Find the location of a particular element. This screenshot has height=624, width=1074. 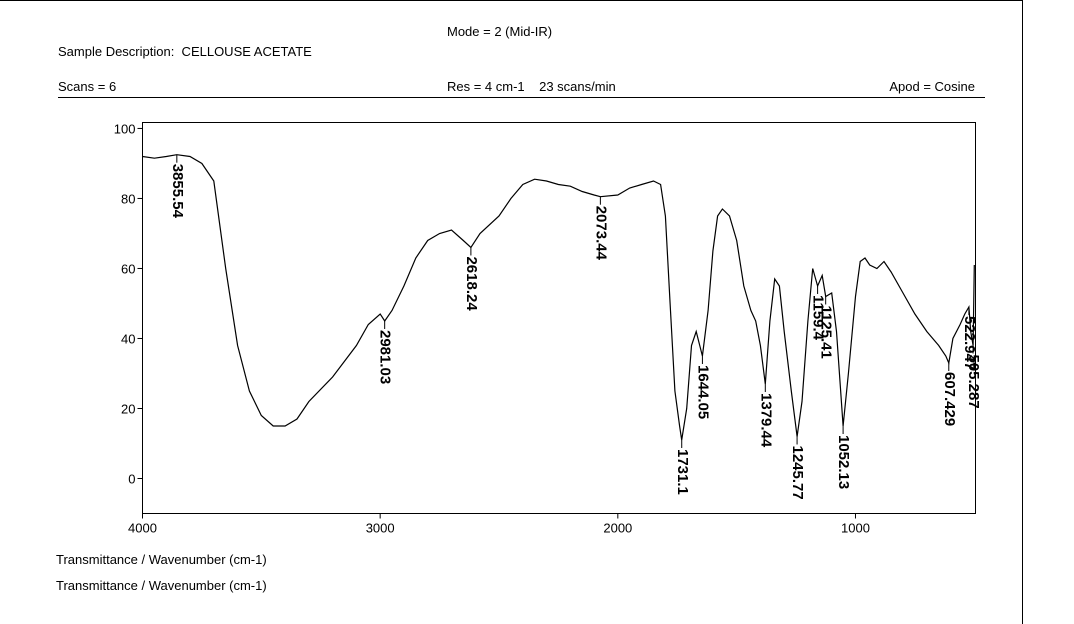

y-tick-label: 0 is located at coordinates (131, 478).